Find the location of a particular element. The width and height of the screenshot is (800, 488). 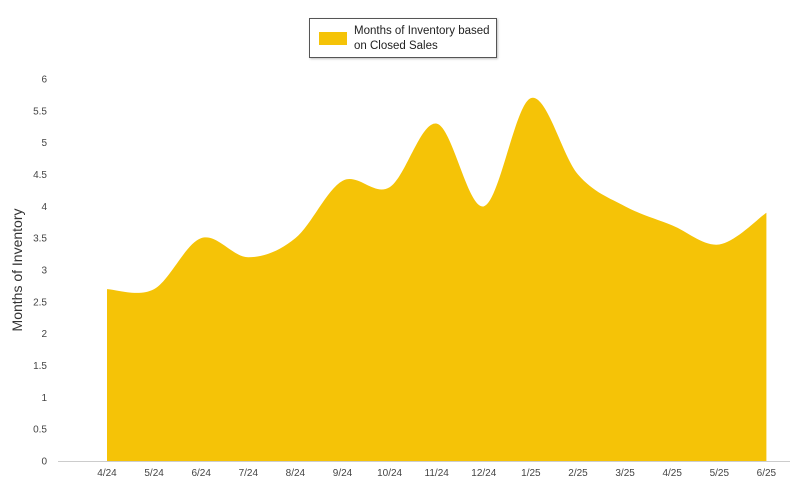

y-tick-label: 2.5 is located at coordinates (40, 302).